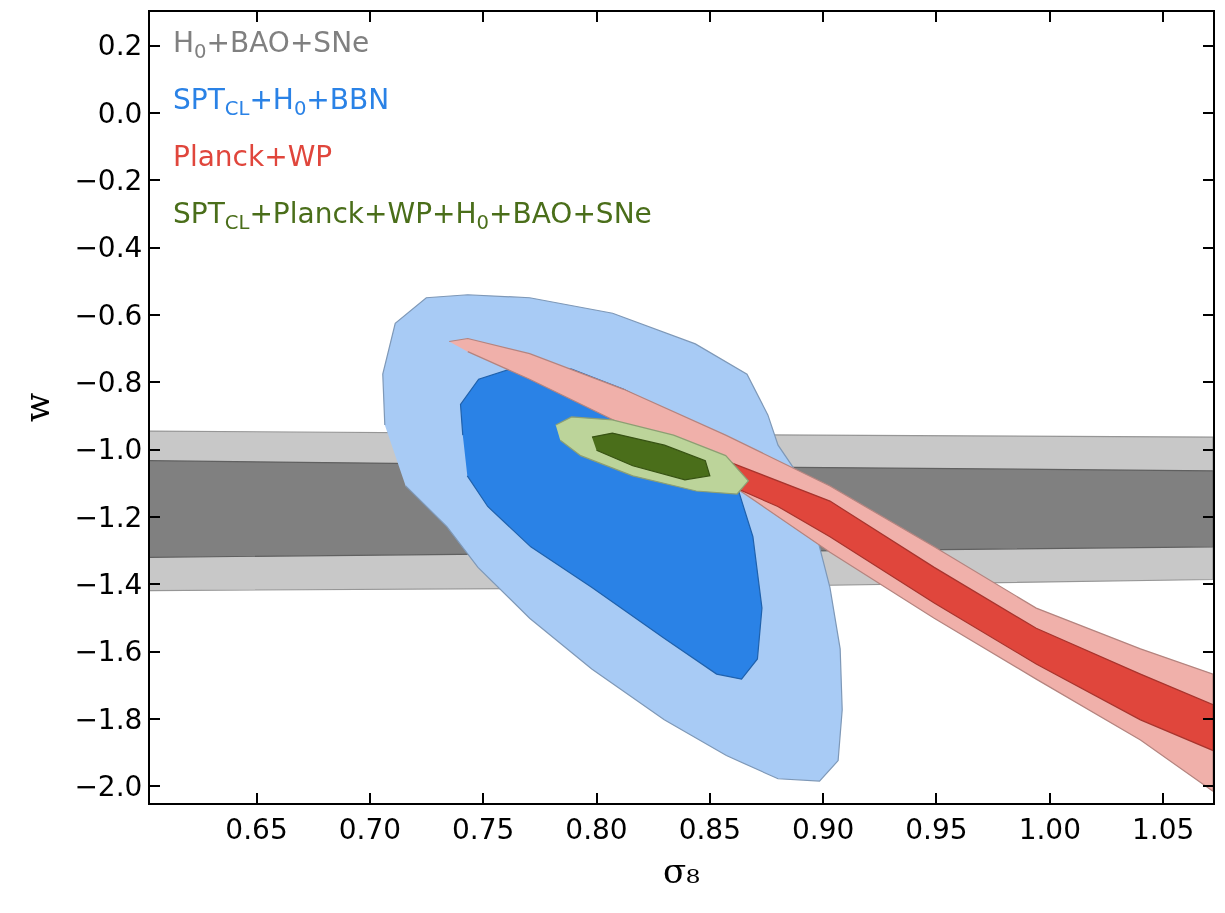 This screenshot has height=913, width=1225. Describe the element at coordinates (108, 248) in the screenshot. I see `y-tick-label: −0.4` at that location.